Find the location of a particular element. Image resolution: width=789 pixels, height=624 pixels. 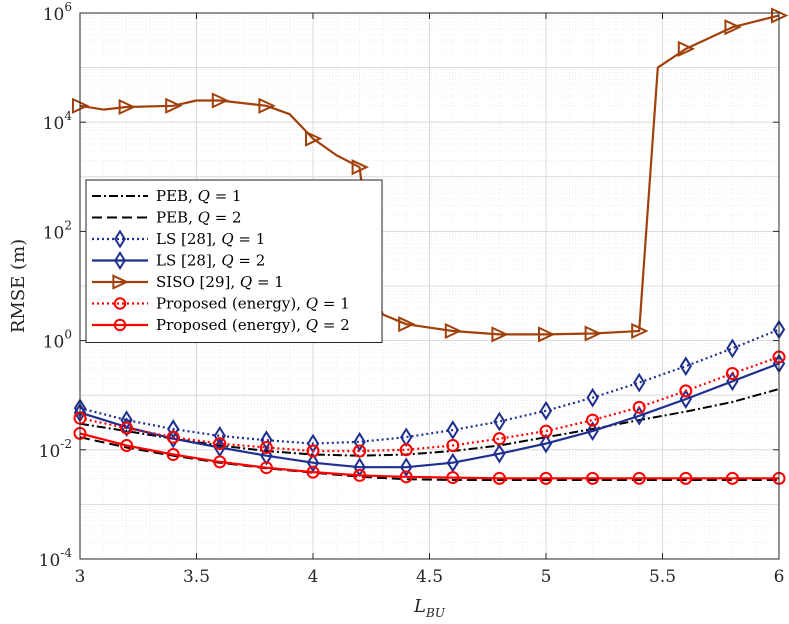

legend-entry: PEB, Q = 1 is located at coordinates (167, 196).